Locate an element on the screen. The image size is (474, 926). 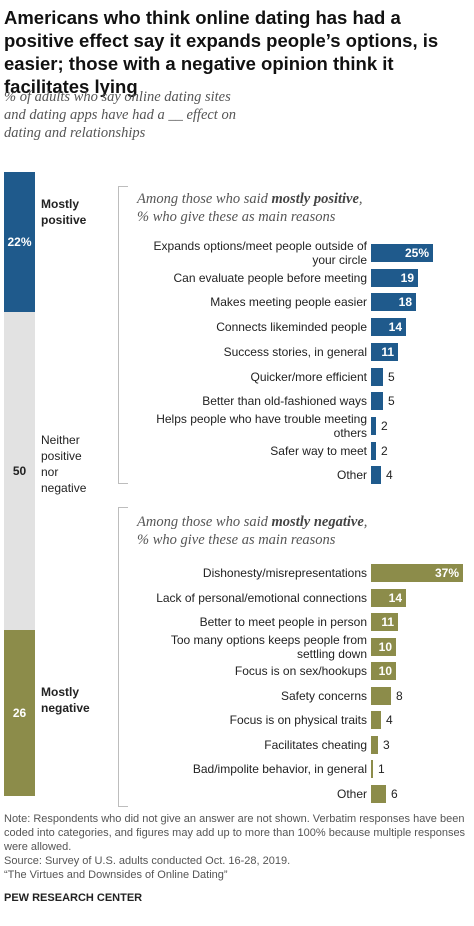
positive-reason-value: 19 is located at coordinates (407, 277).